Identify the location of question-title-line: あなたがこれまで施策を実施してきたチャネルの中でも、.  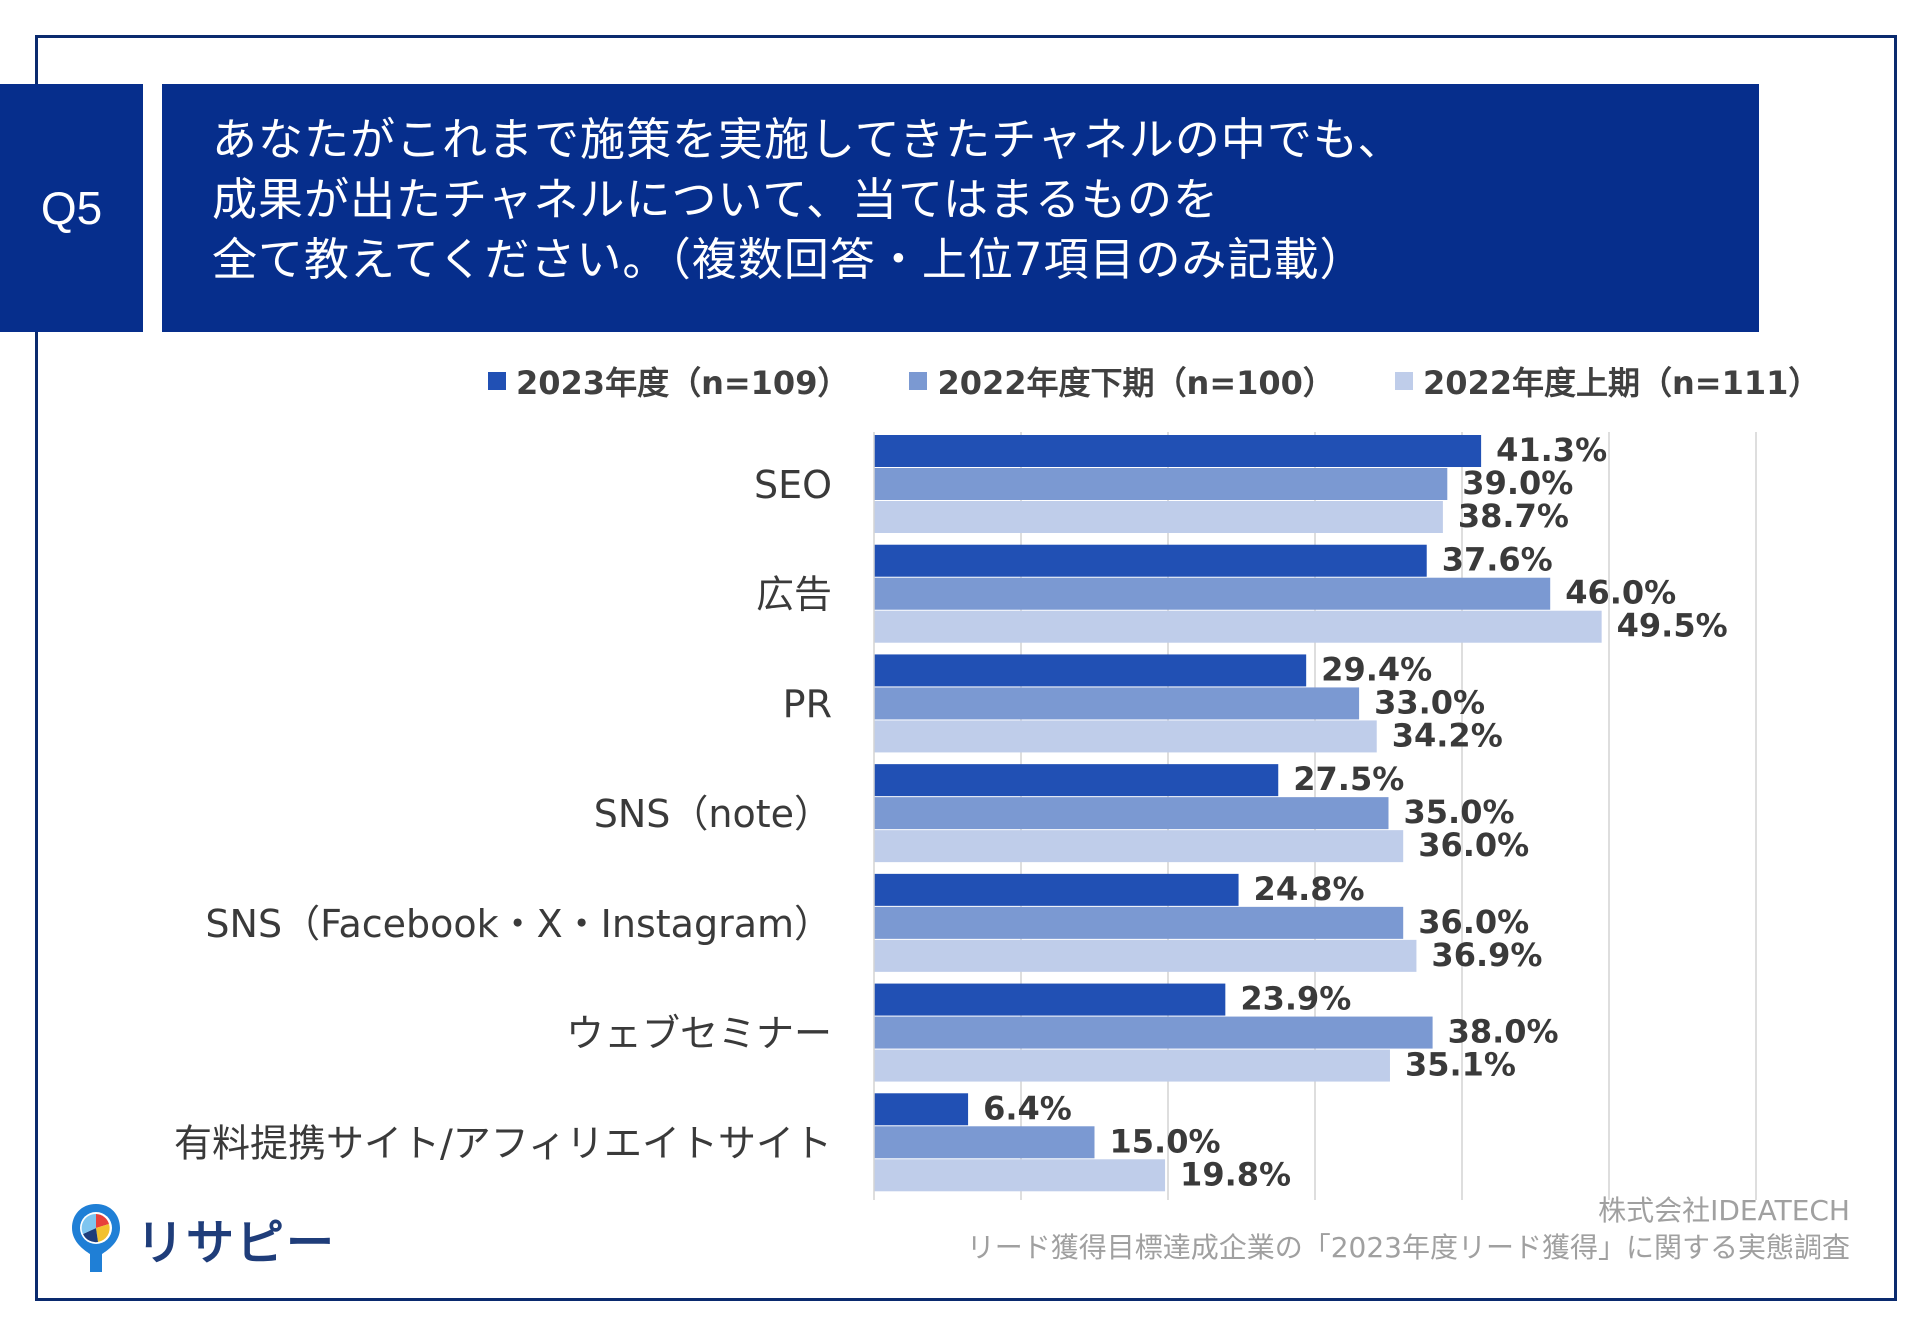
(808, 139).